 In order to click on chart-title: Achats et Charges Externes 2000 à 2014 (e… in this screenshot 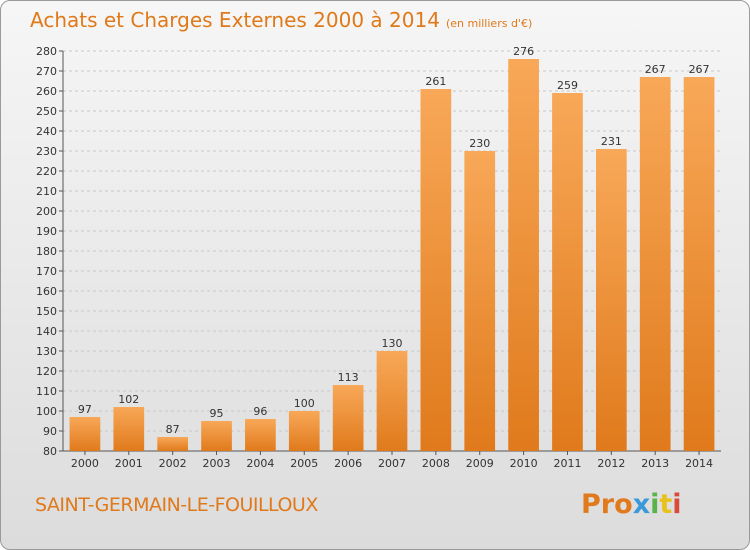, I will do `click(281, 20)`.